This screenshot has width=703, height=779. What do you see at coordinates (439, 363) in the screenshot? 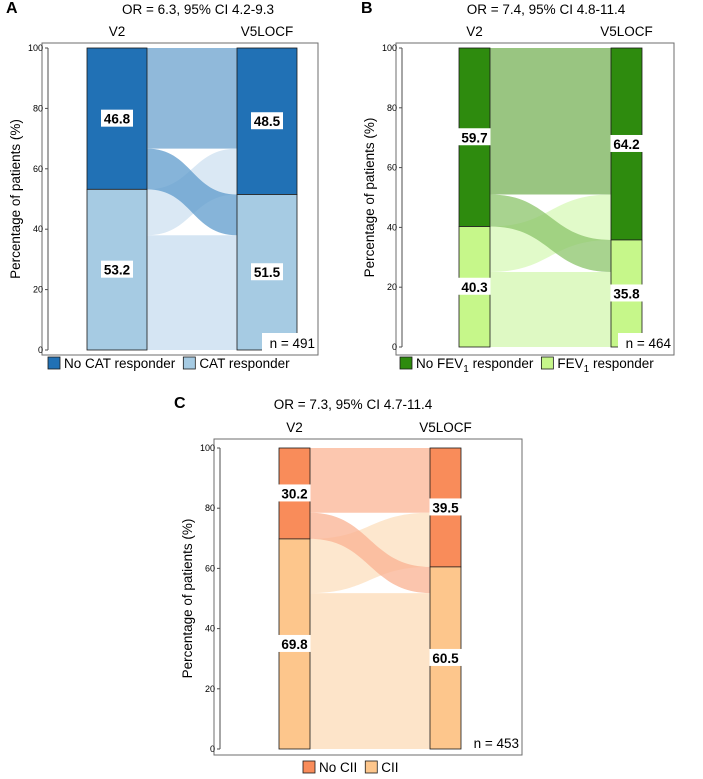
I see `legend-label-main: No FEV` at bounding box center [439, 363].